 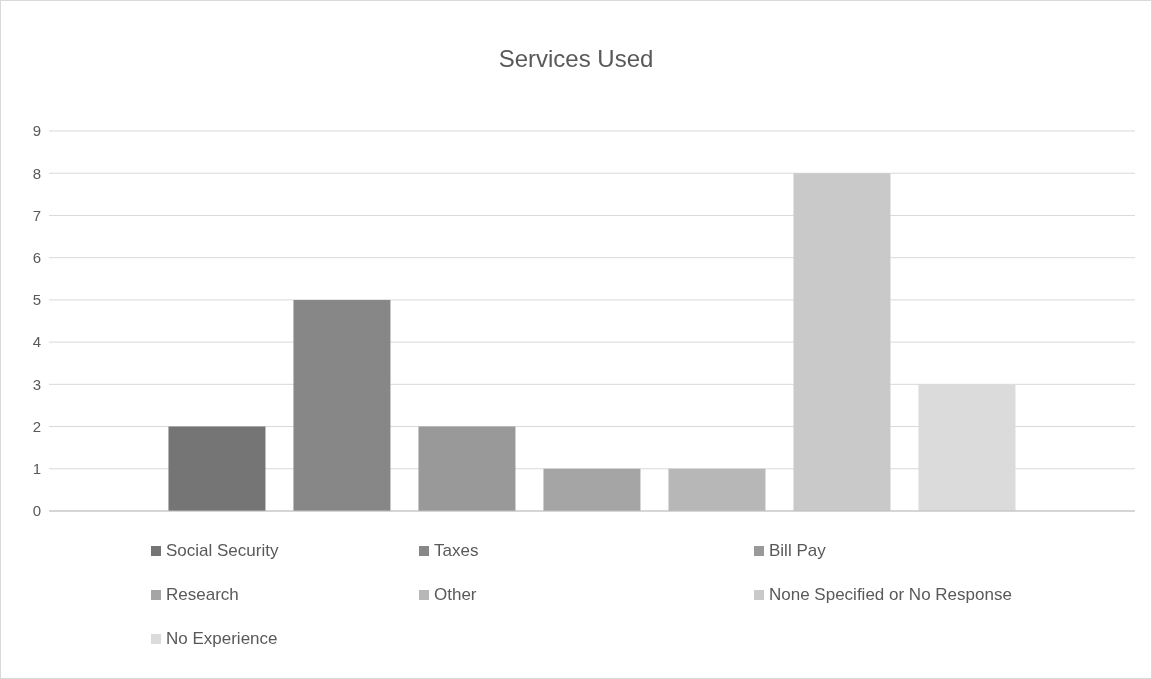 I want to click on y-tick-label: 2, so click(x=36, y=426).